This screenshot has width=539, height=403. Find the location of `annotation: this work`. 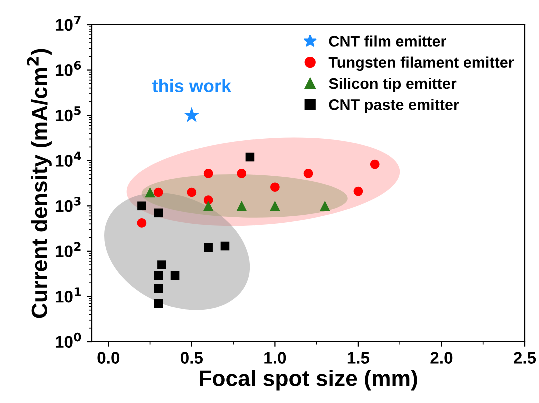

annotation: this work is located at coordinates (192, 86).